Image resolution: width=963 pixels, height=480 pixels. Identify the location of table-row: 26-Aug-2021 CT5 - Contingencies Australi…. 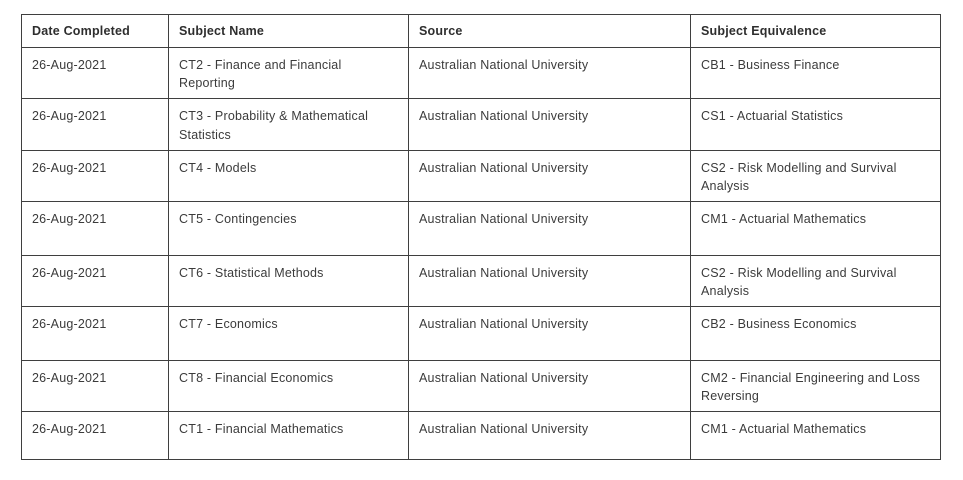
(481, 228).